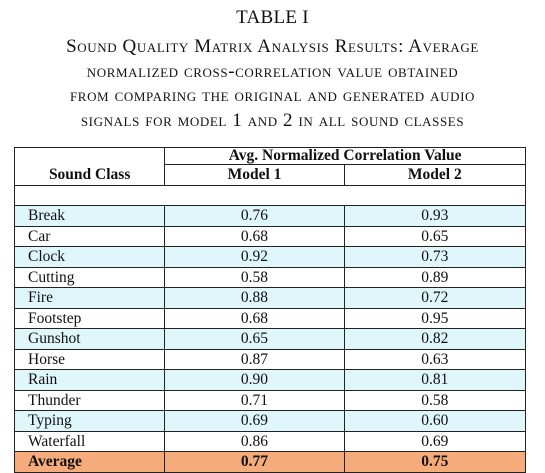 The width and height of the screenshot is (545, 473). What do you see at coordinates (90, 318) in the screenshot?
I see `sound-class-cell: Footstep` at bounding box center [90, 318].